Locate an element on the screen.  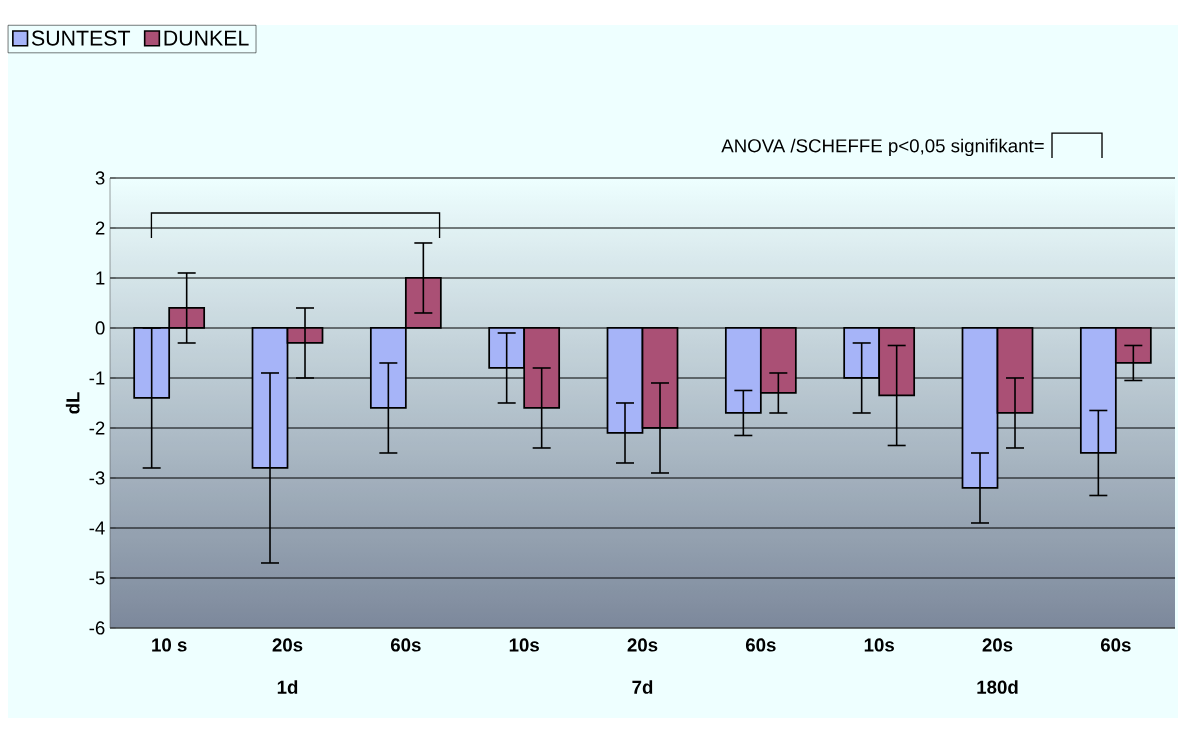
y-tick-label: -6 is located at coordinates (97, 628).